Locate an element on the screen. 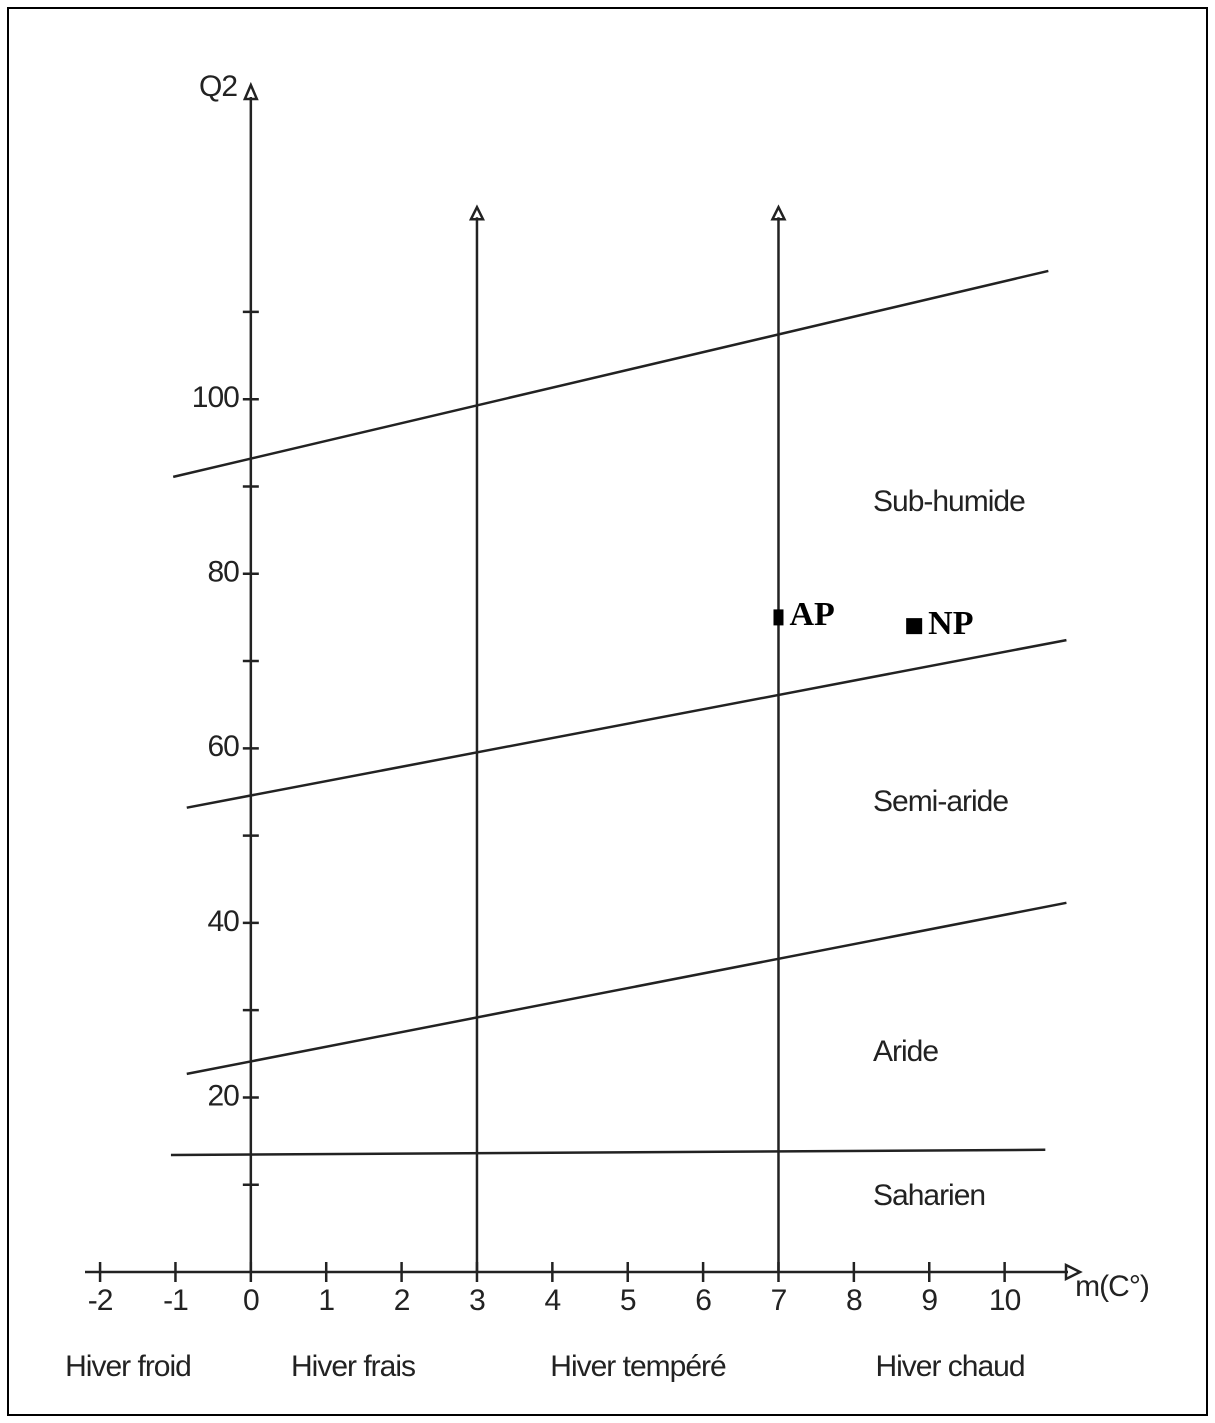 Image resolution: width=1215 pixels, height=1423 pixels. winter-label: Hiver tempéré is located at coordinates (638, 1366).